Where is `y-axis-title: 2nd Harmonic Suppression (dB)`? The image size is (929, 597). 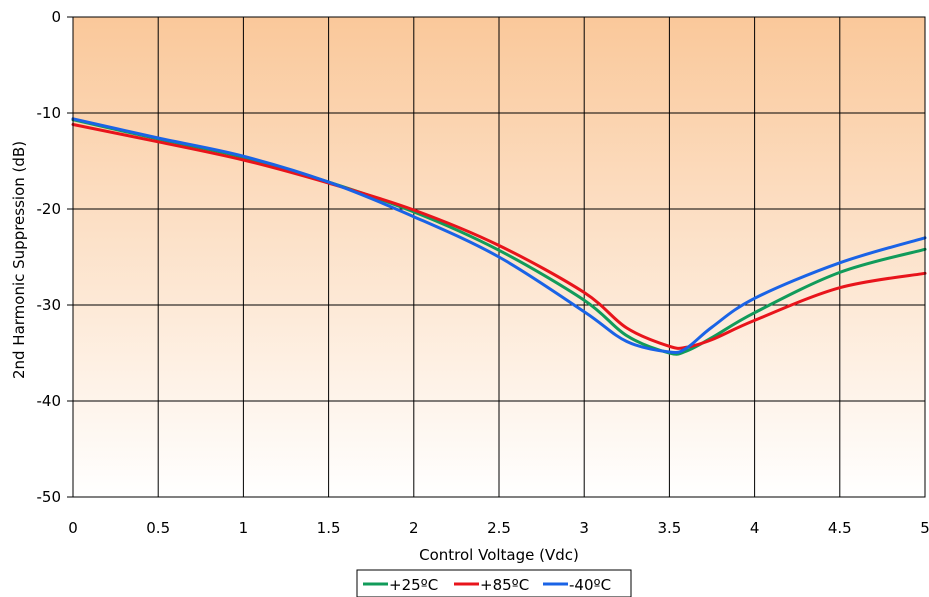 y-axis-title: 2nd Harmonic Suppression (dB) is located at coordinates (19, 260).